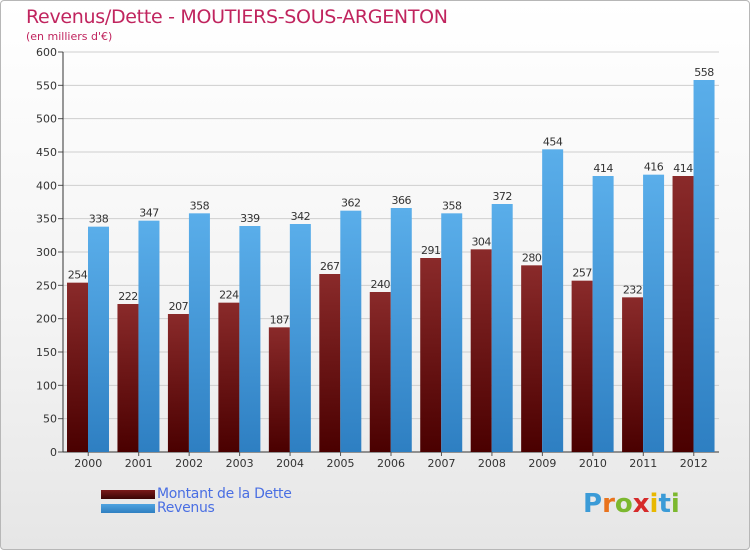  Describe the element at coordinates (341, 463) in the screenshot. I see `x-tick-label: 2005` at that location.